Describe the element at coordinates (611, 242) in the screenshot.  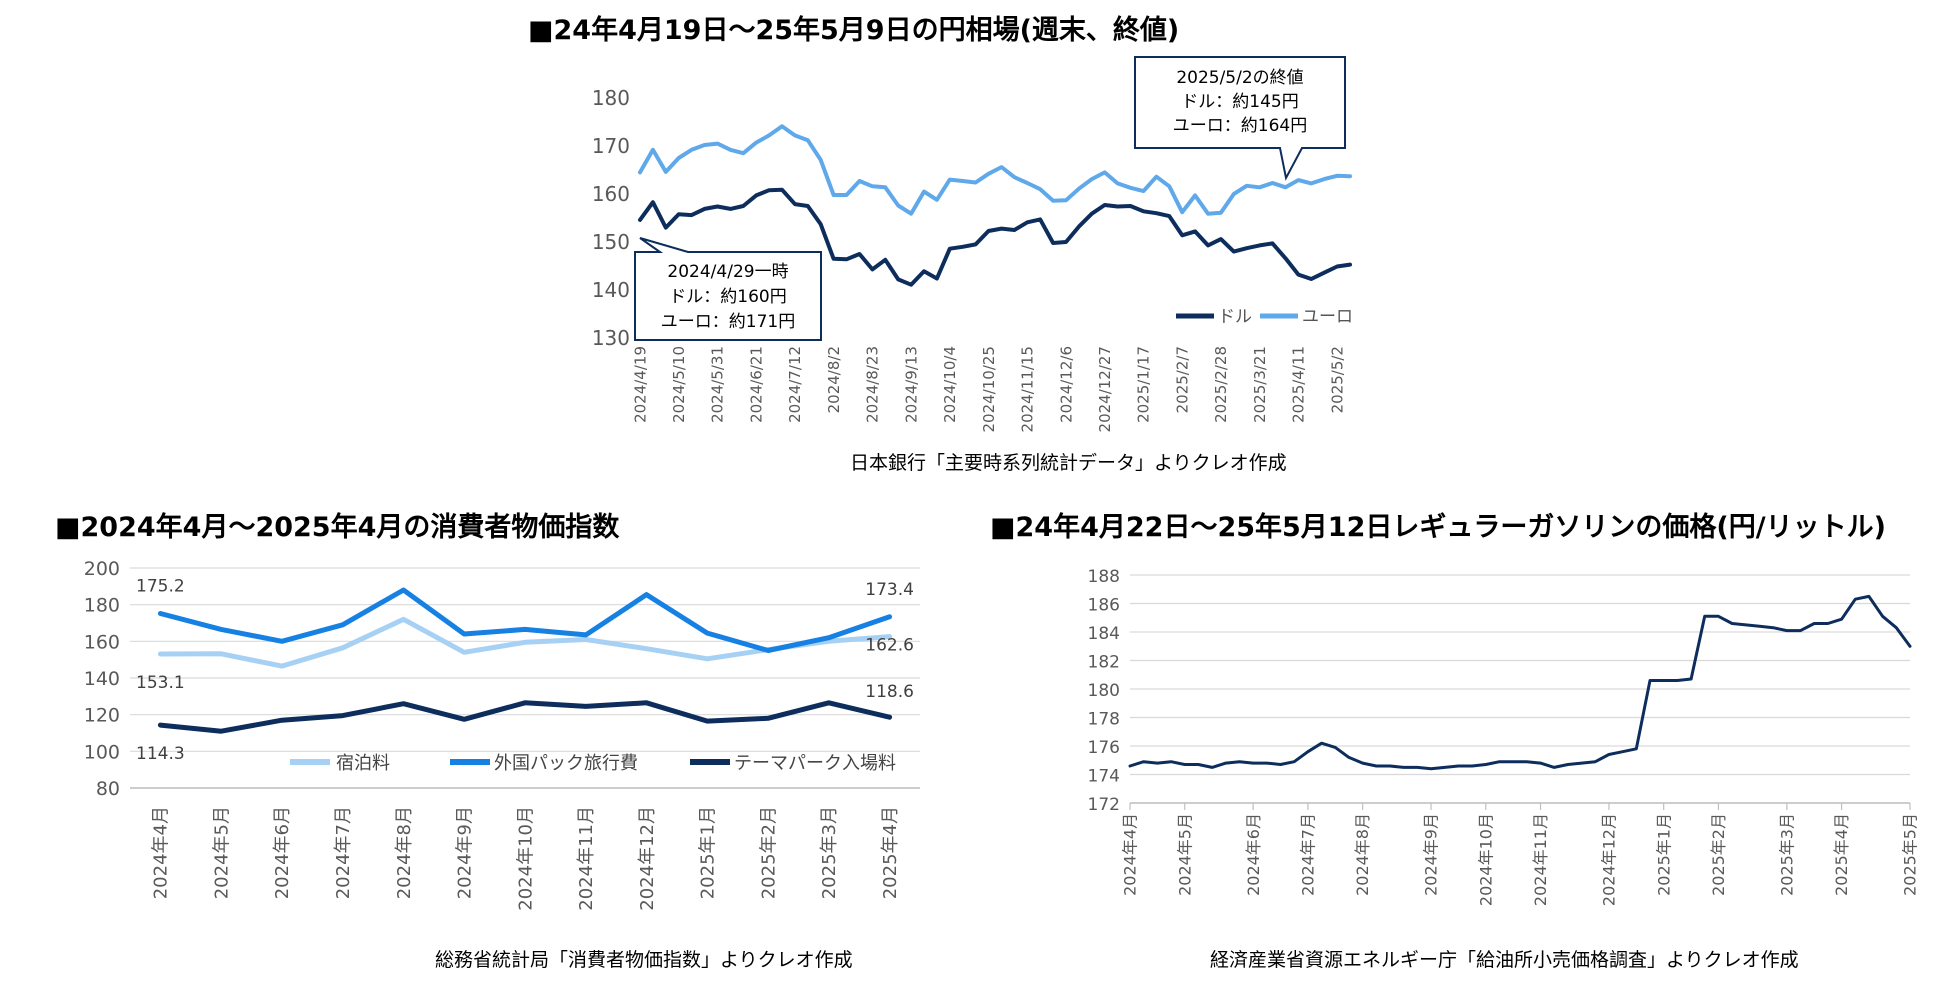
I see `y-tick-label: 150` at that location.